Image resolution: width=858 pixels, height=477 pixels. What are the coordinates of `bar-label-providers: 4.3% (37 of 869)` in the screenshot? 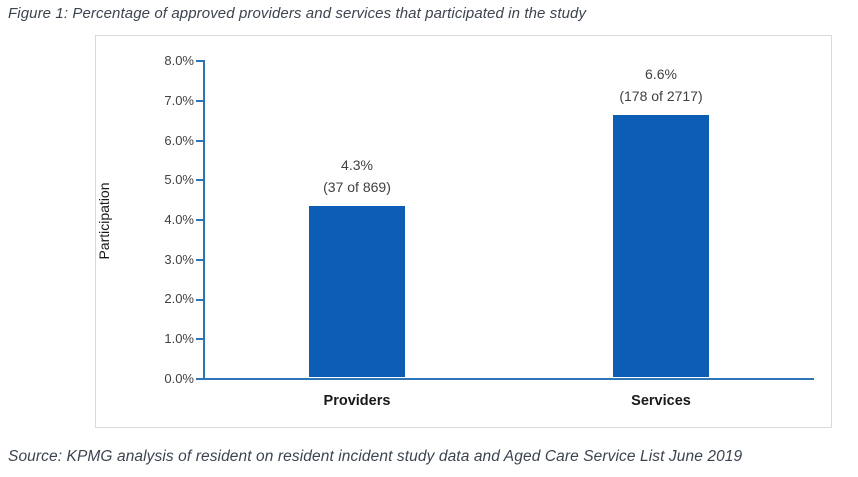 It's located at (357, 176).